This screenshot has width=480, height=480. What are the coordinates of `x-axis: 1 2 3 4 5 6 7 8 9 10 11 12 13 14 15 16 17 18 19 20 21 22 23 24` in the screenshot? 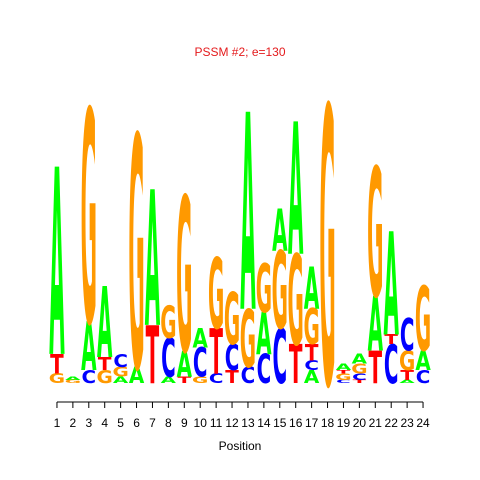 It's located at (242, 415).